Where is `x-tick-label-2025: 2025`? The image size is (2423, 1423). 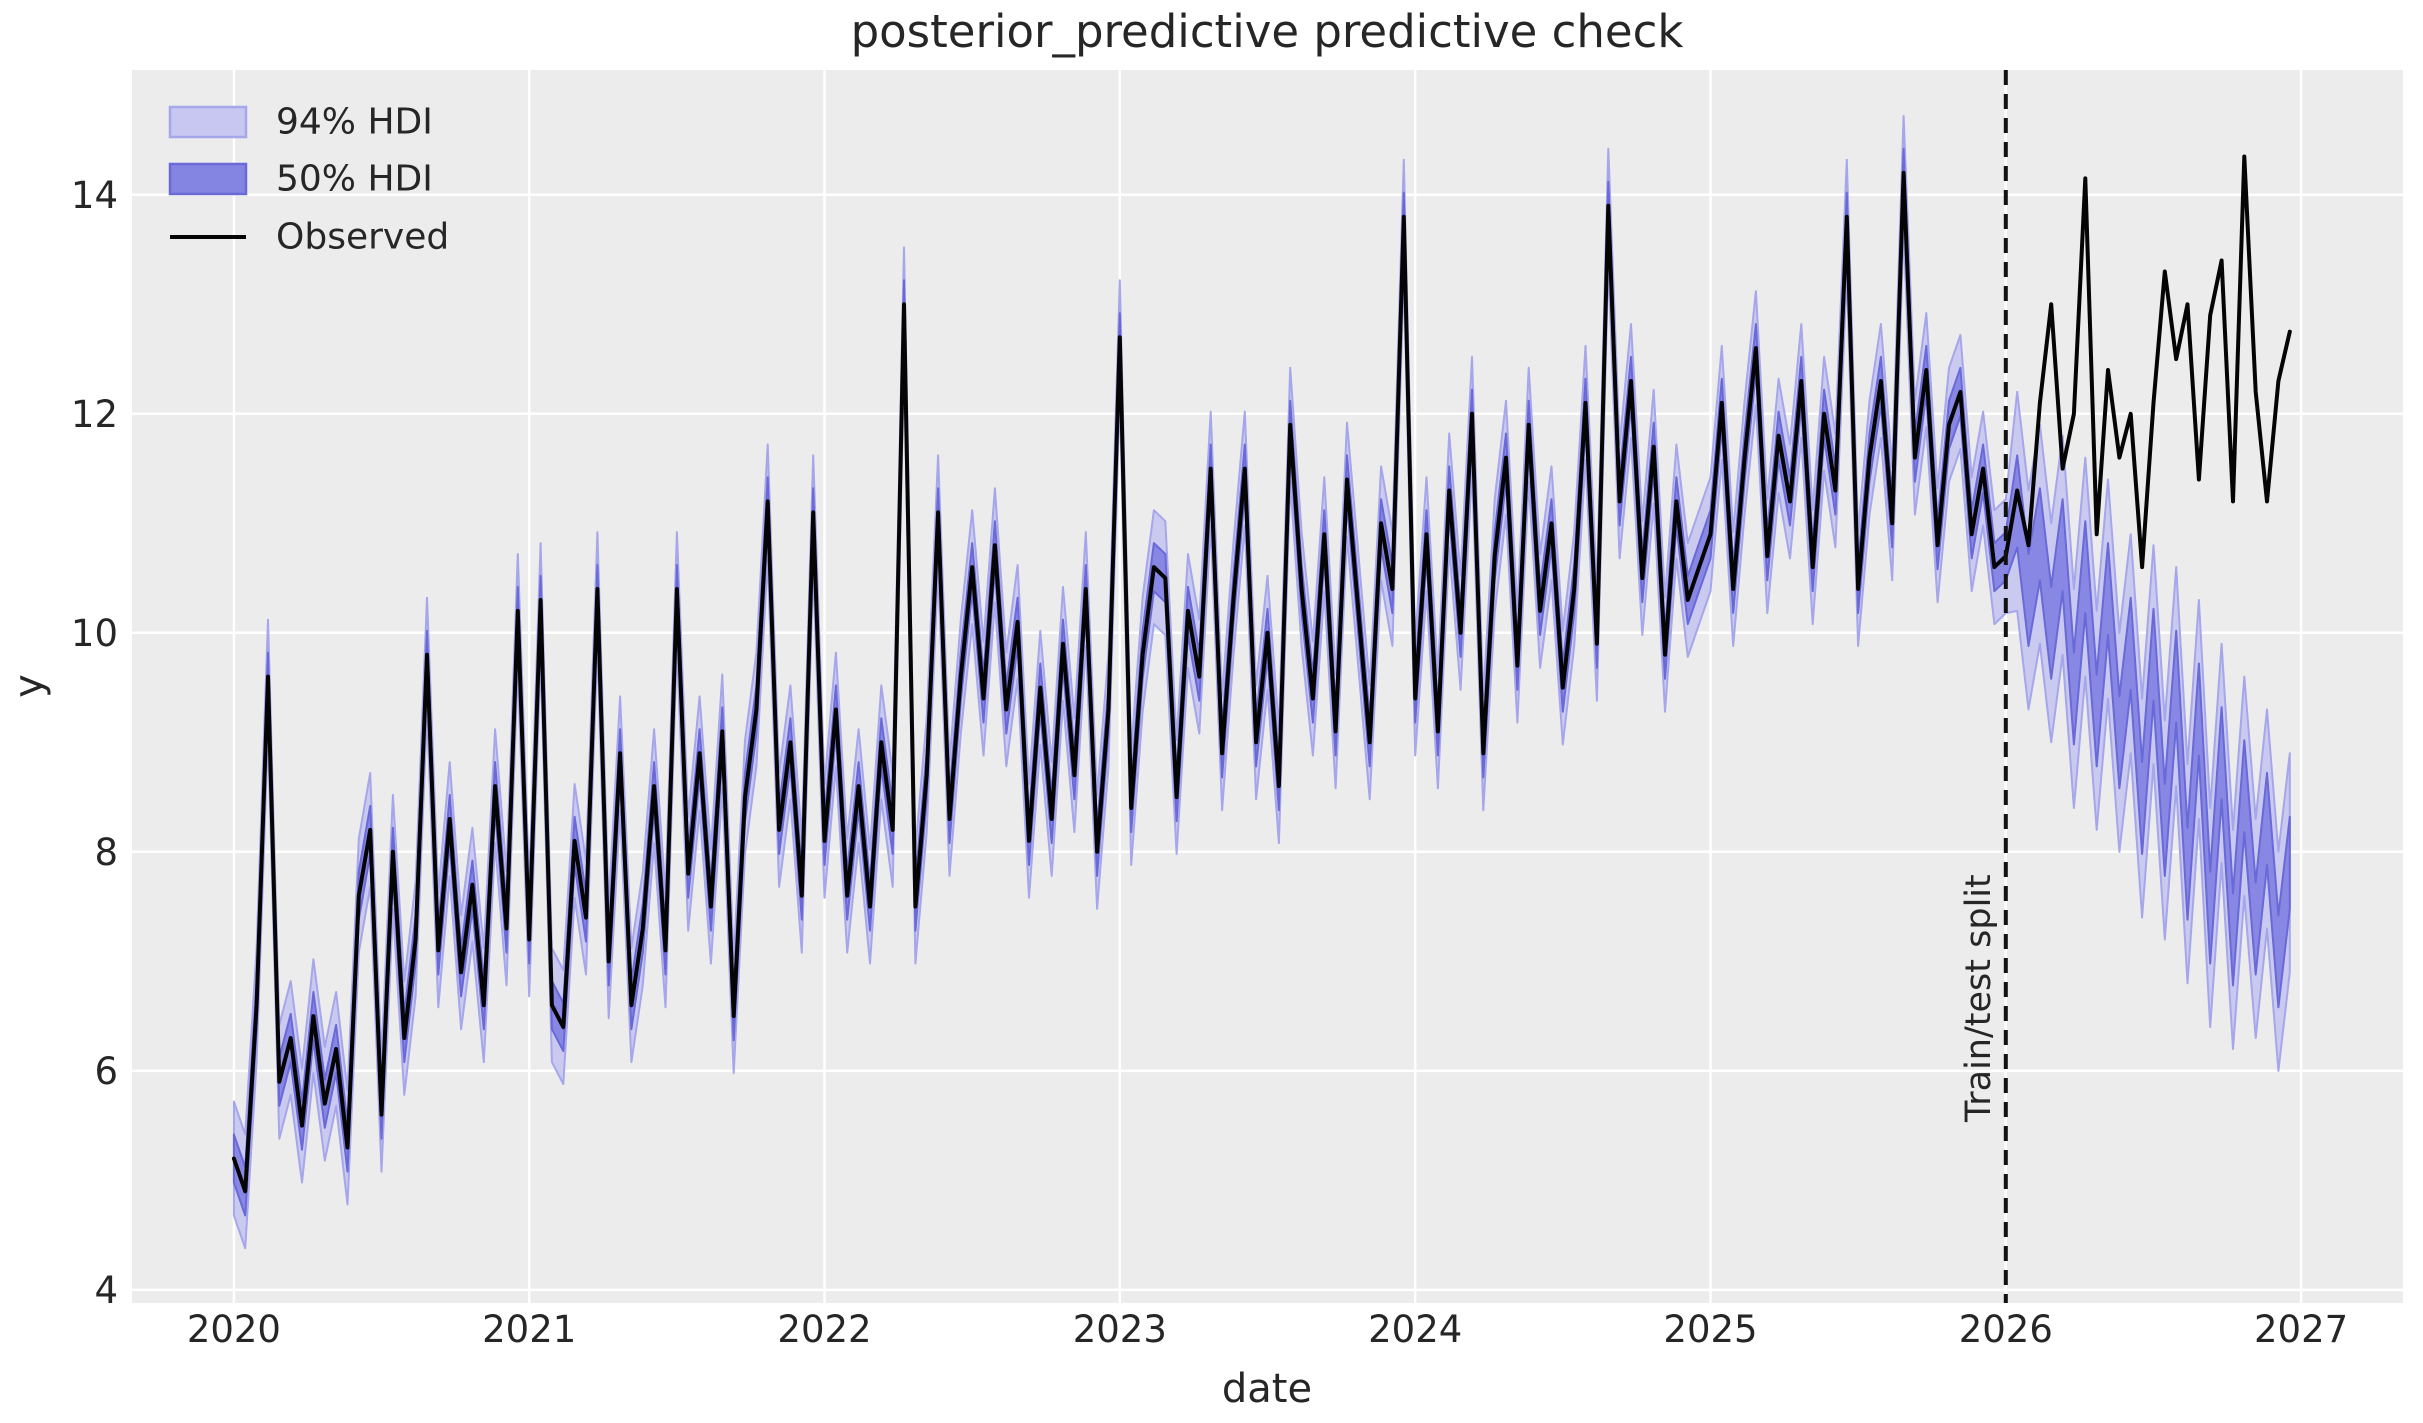 x-tick-label-2025: 2025 is located at coordinates (1710, 1329).